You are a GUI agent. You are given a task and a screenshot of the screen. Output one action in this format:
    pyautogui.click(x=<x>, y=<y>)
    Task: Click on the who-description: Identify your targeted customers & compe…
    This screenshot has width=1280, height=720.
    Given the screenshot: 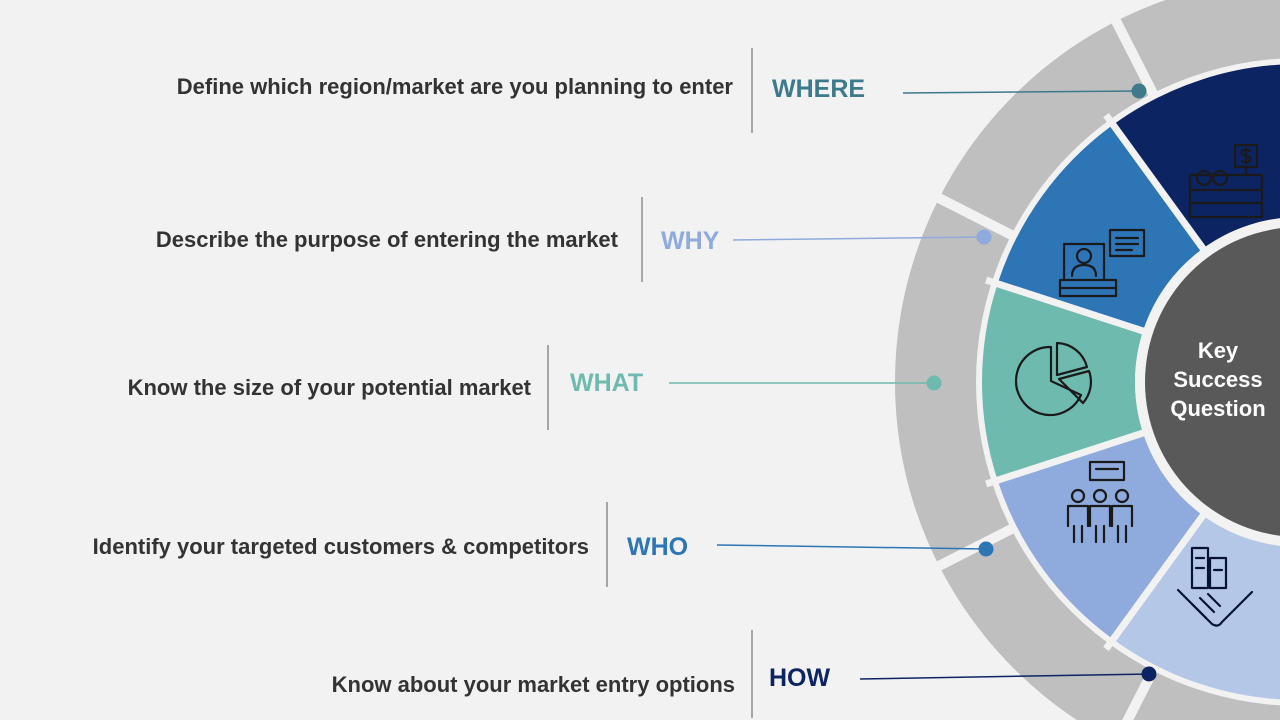 What is the action you would take?
    pyautogui.click(x=340, y=546)
    